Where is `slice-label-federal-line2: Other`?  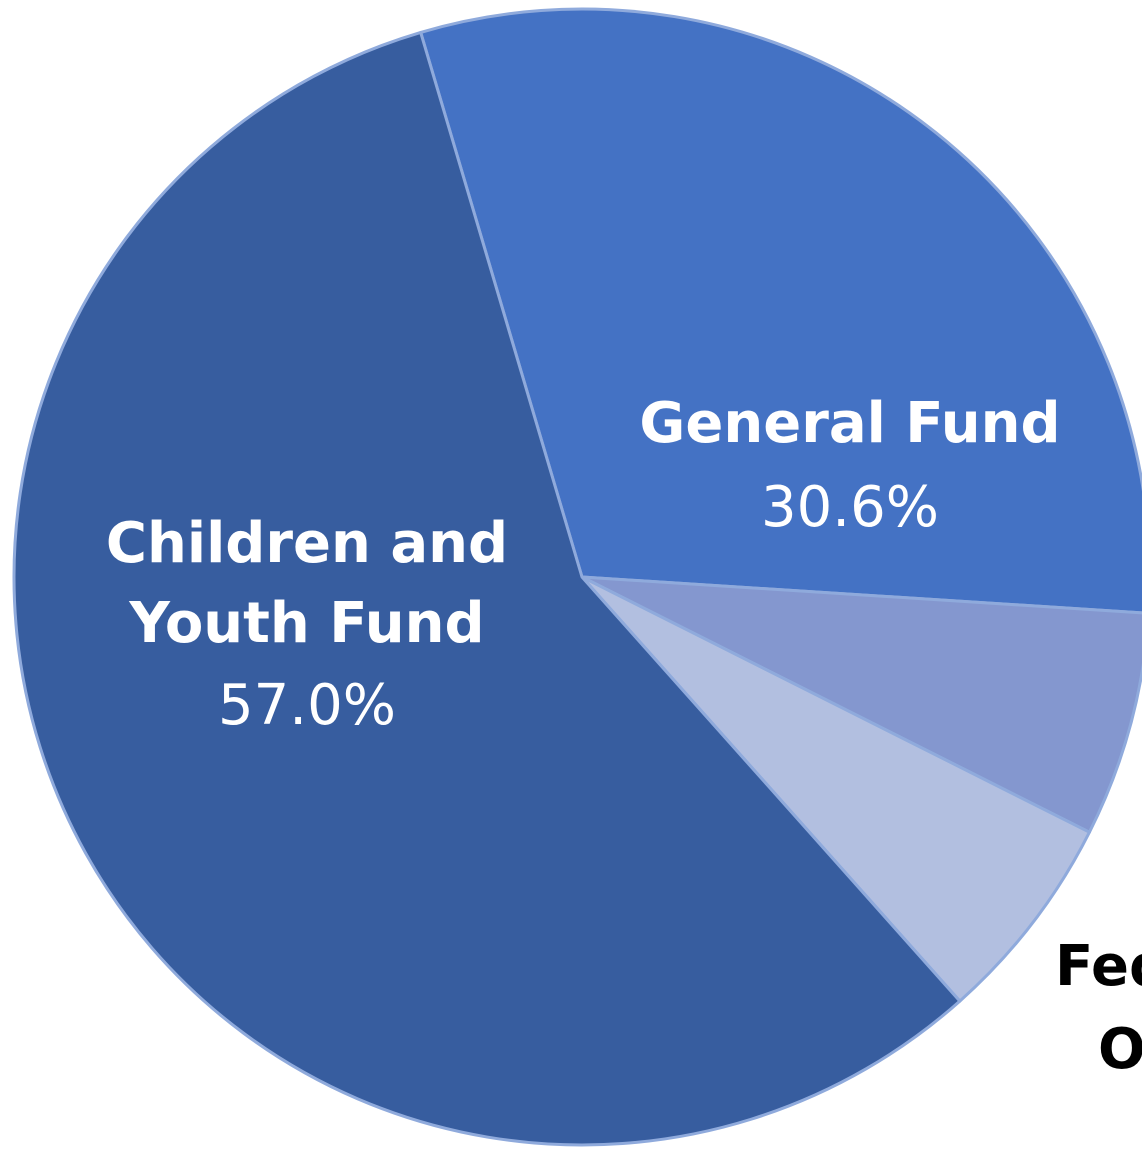 slice-label-federal-line2: Other is located at coordinates (1120, 1049).